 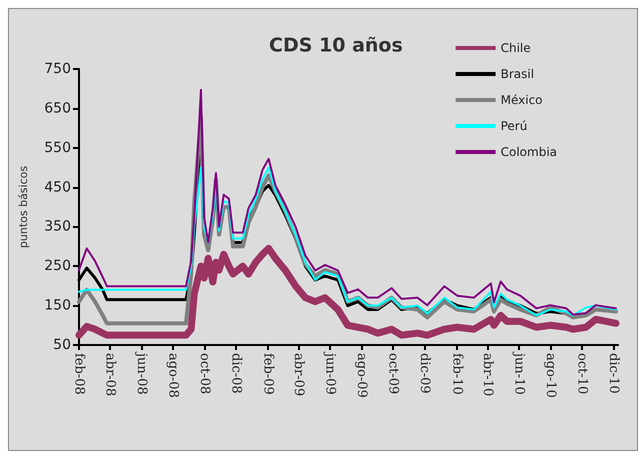 I want to click on x-tick-label: jun-09, so click(x=330, y=373).